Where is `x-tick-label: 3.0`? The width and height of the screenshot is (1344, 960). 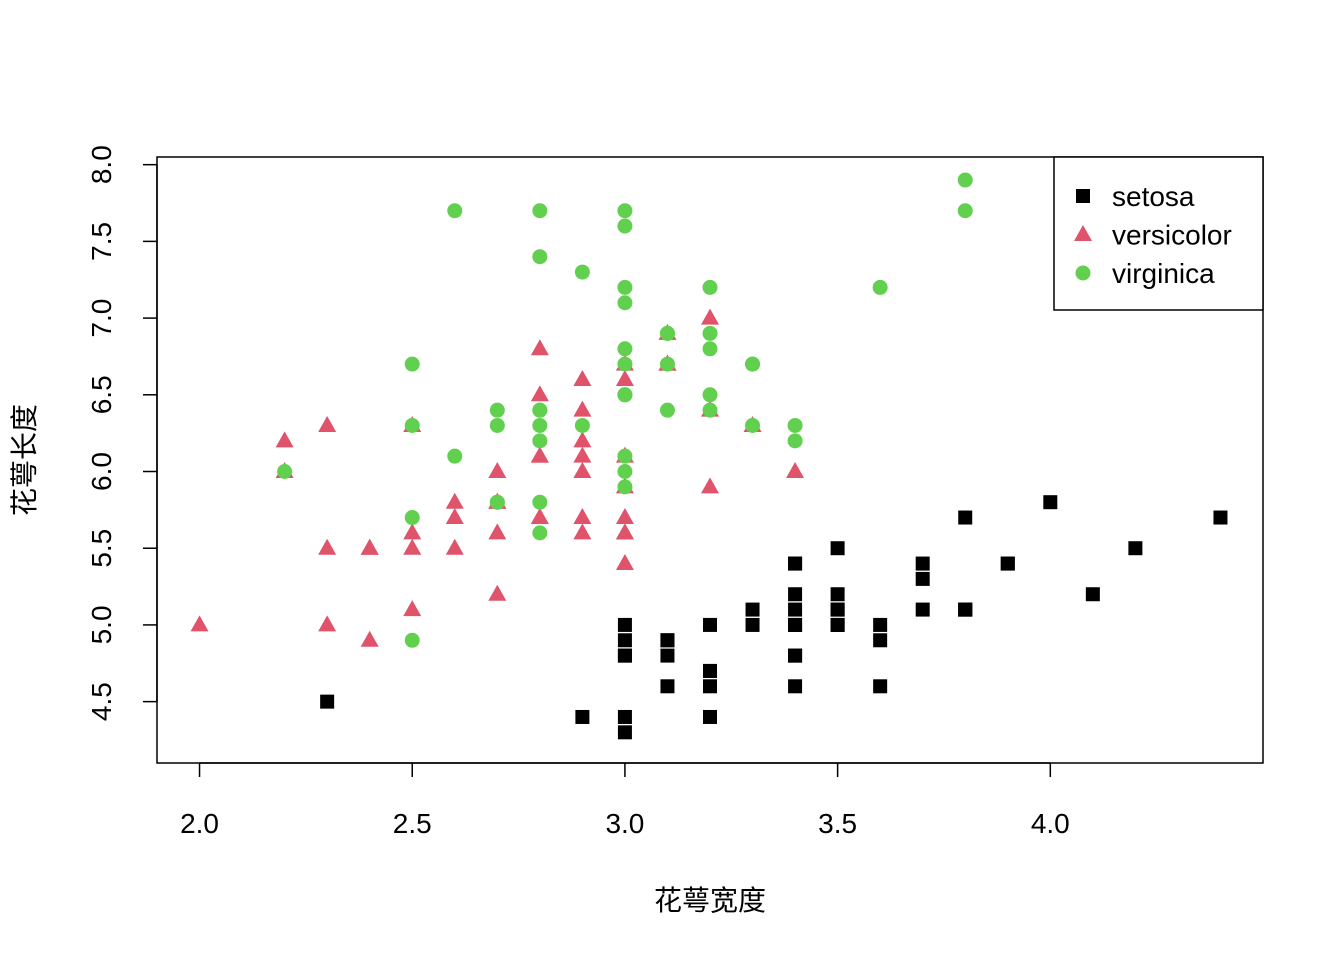 x-tick-label: 3.0 is located at coordinates (624, 823).